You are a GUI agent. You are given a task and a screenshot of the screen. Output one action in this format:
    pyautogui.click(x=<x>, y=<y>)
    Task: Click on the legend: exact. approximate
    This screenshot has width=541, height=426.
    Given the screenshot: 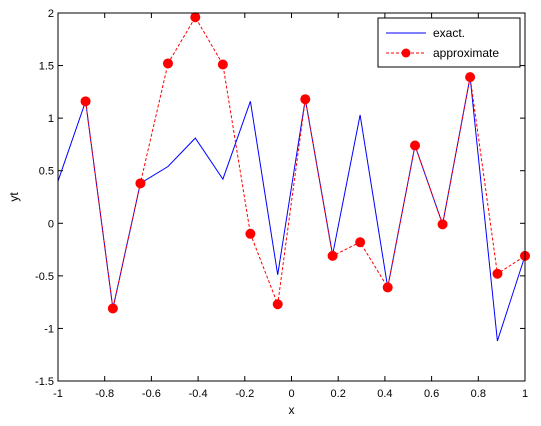 What is the action you would take?
    pyautogui.click(x=449, y=42)
    